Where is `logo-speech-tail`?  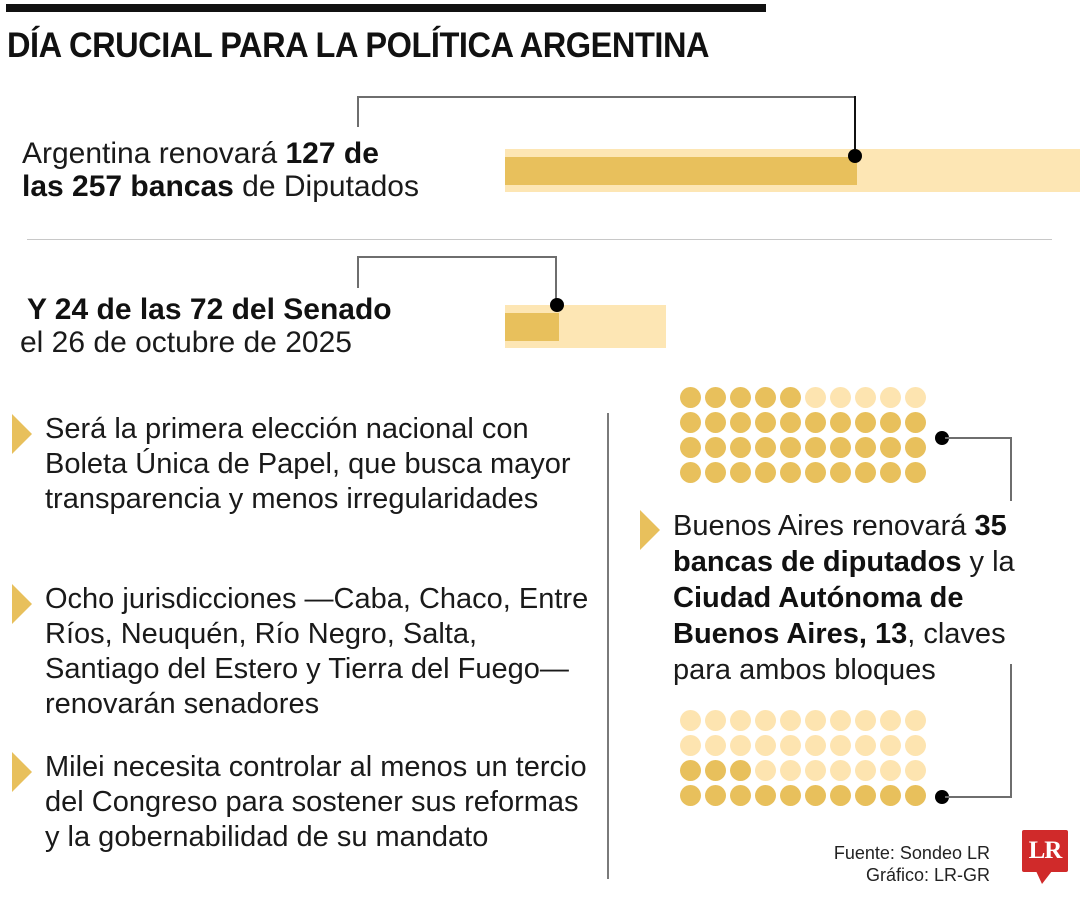 logo-speech-tail is located at coordinates (1044, 877).